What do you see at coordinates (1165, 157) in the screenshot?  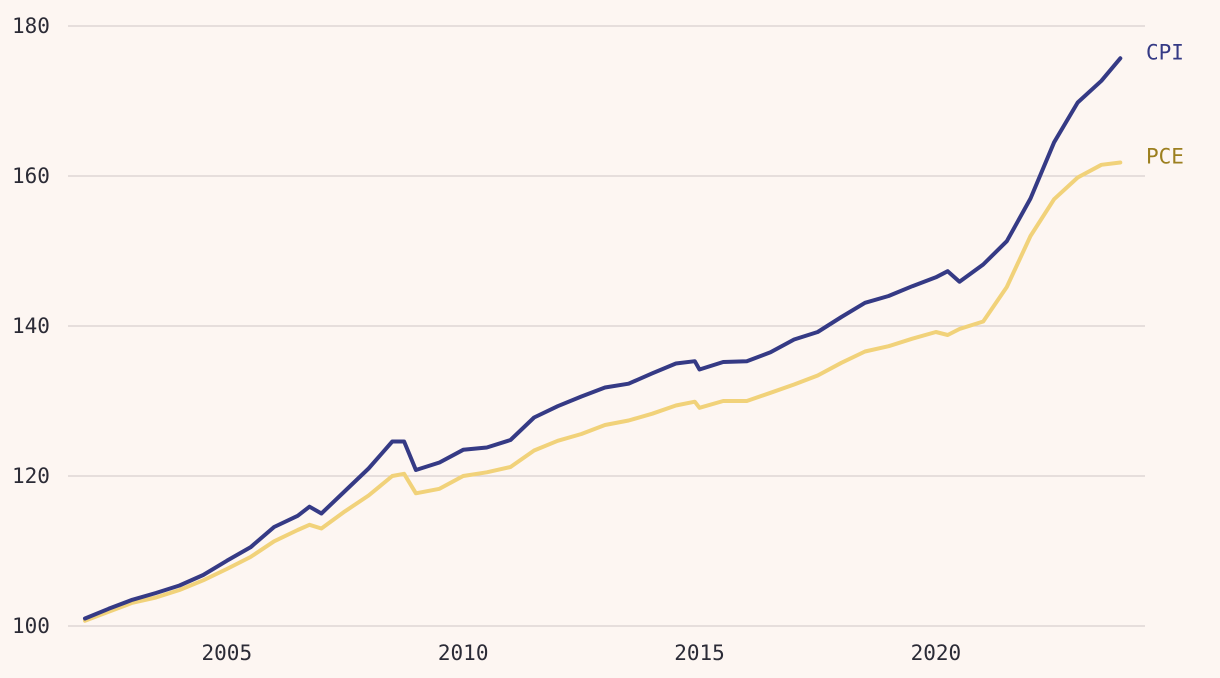 I see `series-label-pce: PCE` at bounding box center [1165, 157].